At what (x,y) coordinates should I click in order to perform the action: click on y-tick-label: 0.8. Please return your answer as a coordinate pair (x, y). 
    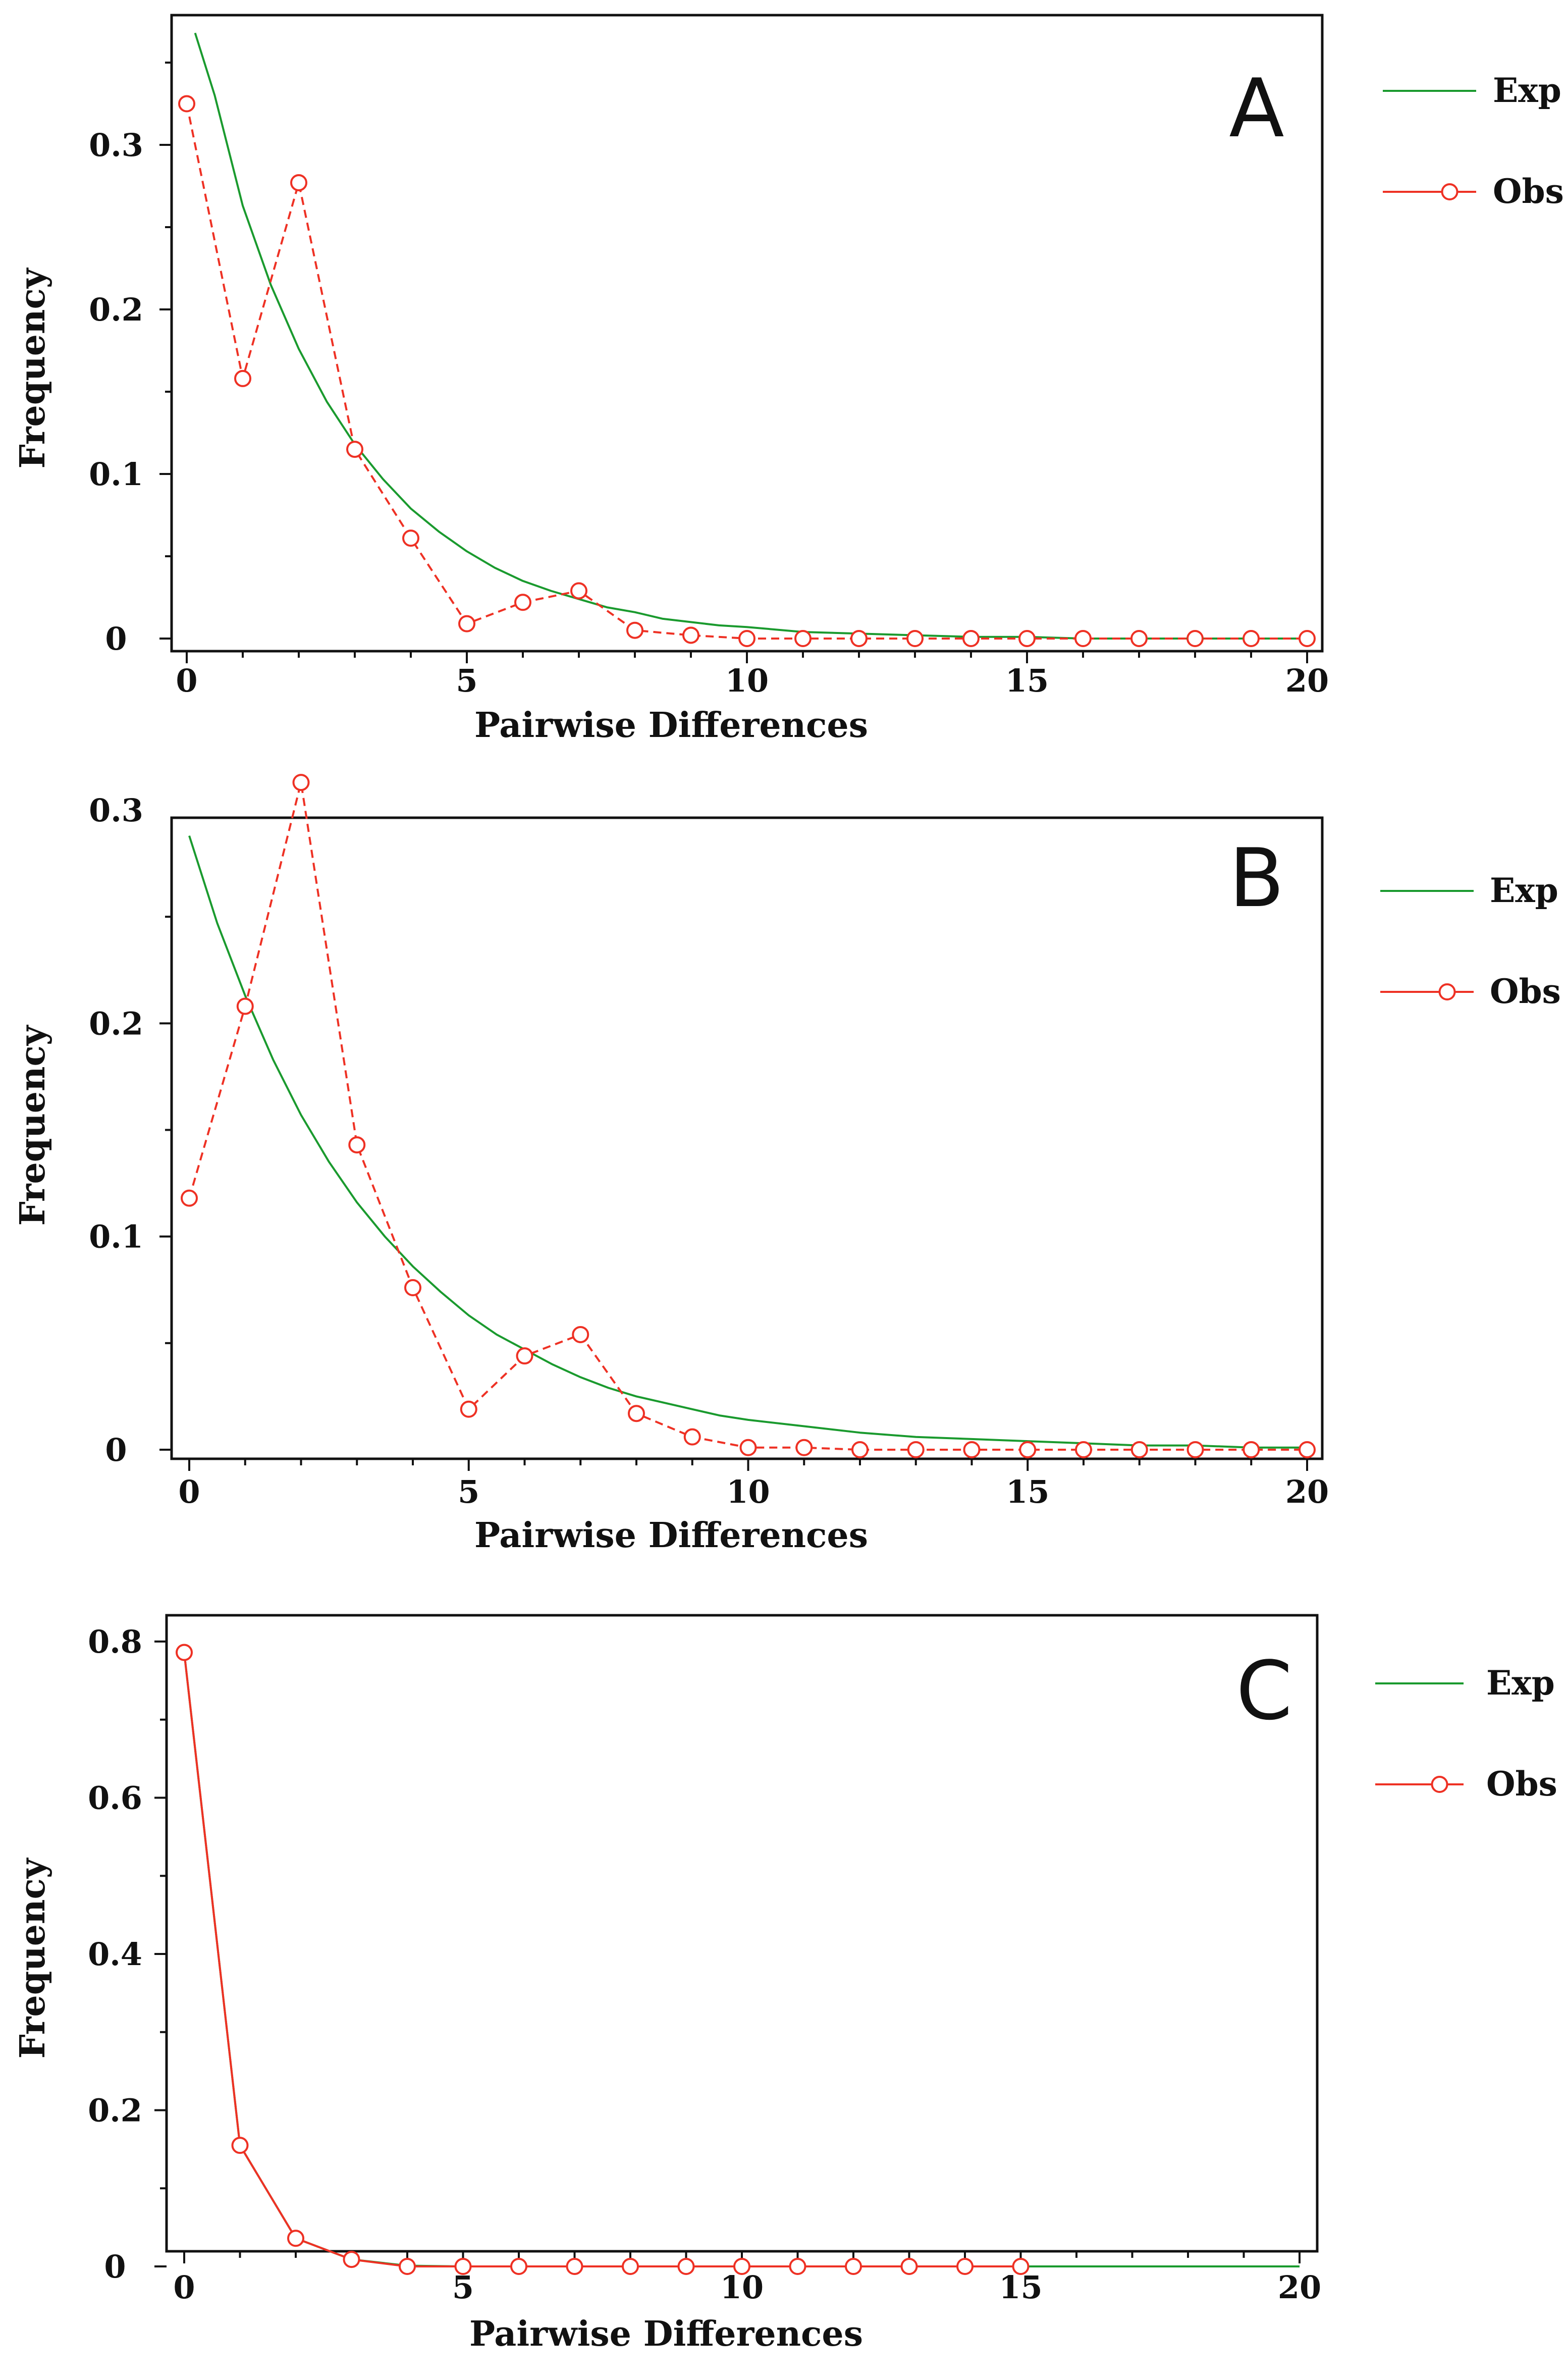
    Looking at the image, I should click on (115, 1641).